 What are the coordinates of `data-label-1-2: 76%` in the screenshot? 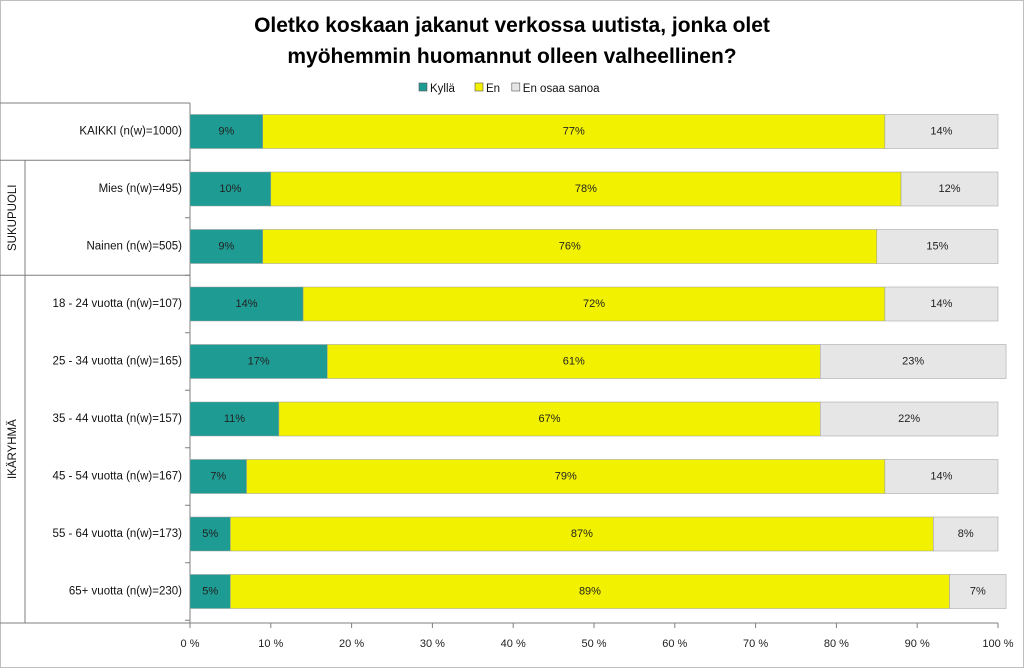 It's located at (570, 246).